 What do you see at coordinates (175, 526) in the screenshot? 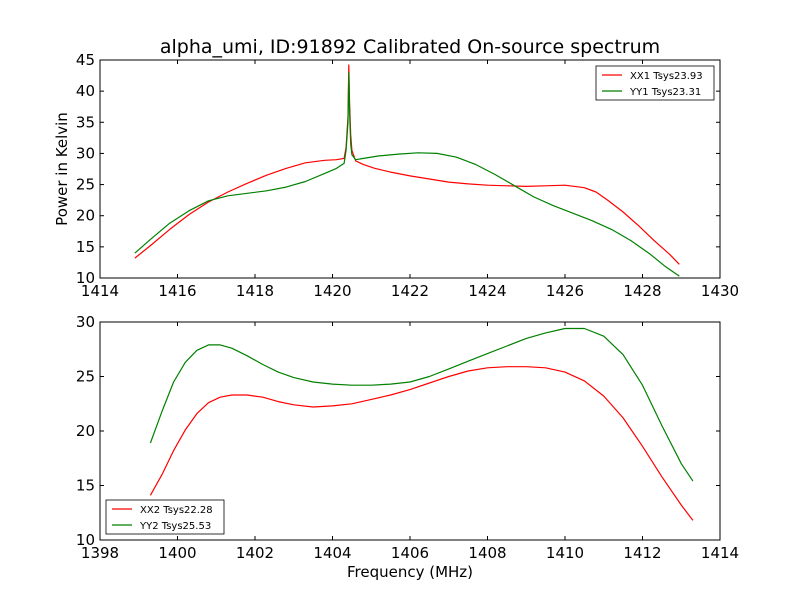
I see `legend-entry-label: YY2 Tsys25.53` at bounding box center [175, 526].